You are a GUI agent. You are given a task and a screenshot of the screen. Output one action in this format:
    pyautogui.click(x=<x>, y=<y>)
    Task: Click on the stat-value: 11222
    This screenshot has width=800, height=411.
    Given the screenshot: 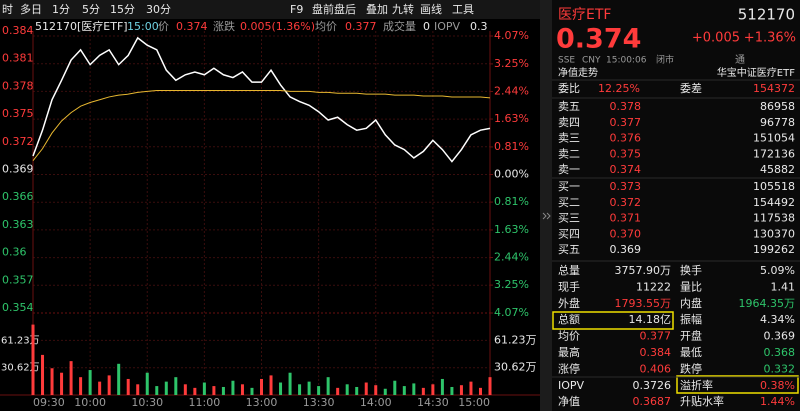 What is the action you would take?
    pyautogui.click(x=653, y=286)
    